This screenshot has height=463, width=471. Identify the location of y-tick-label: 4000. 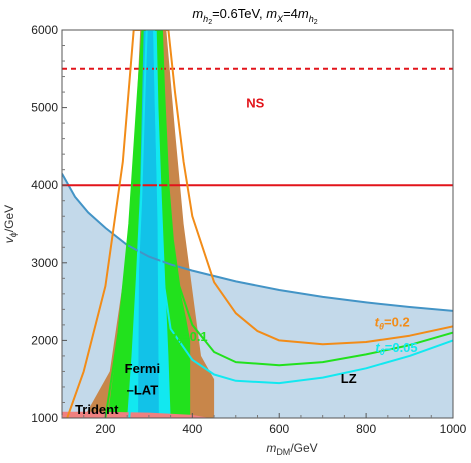
(44, 185).